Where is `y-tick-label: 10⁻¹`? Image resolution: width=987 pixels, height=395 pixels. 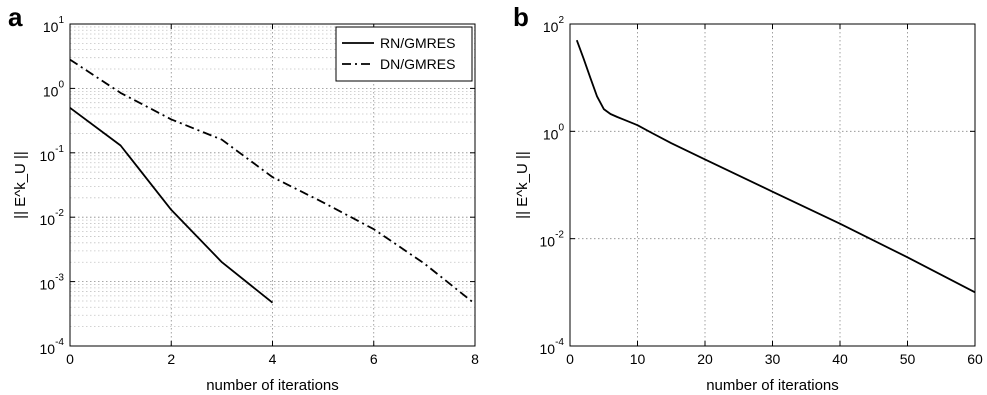
y-tick-label: 10⁻¹ is located at coordinates (52, 154).